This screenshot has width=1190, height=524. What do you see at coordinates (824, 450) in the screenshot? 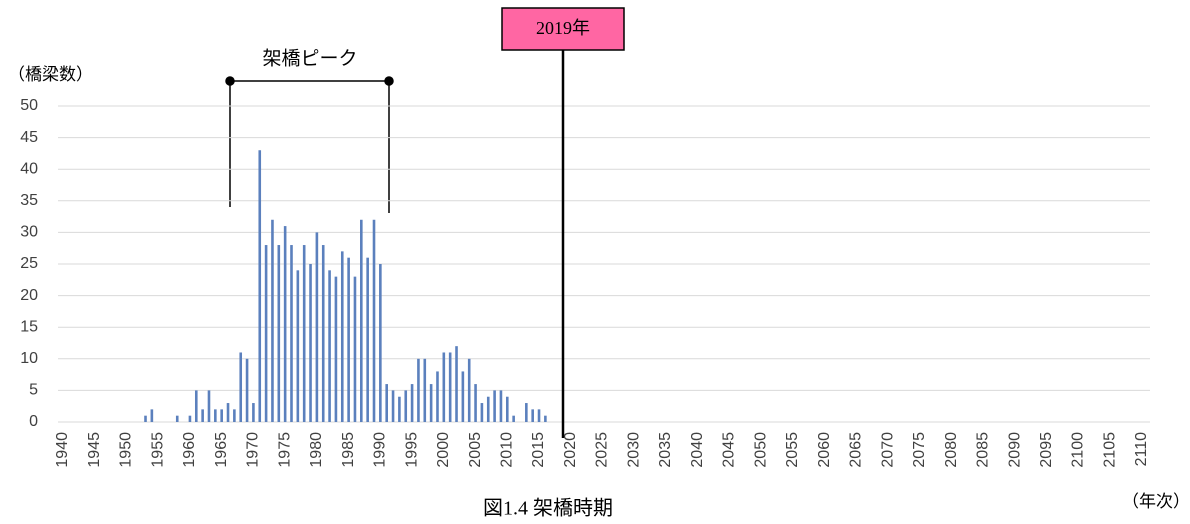
I see `x-tick-label: 2060` at bounding box center [824, 450].